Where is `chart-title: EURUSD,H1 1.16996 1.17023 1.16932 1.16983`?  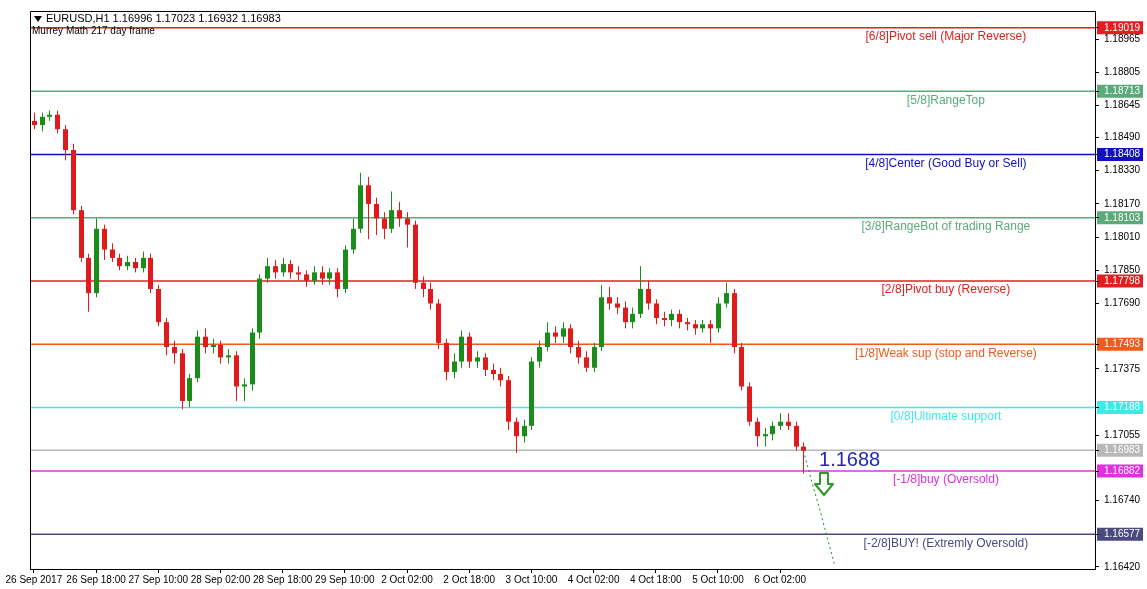
chart-title: EURUSD,H1 1.16996 1.17023 1.16932 1.16983 is located at coordinates (163, 18).